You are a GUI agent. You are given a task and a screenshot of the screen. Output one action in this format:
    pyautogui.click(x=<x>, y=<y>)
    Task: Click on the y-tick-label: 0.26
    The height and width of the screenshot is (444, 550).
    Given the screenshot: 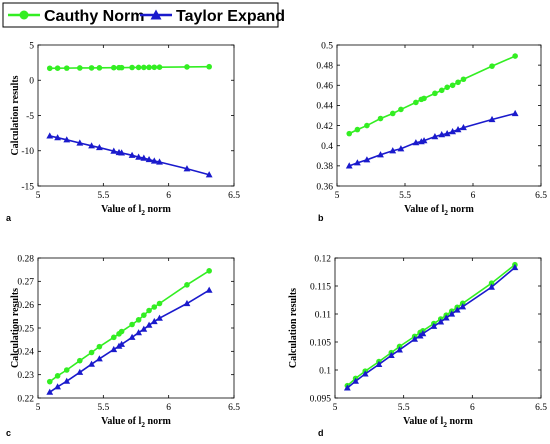 What is the action you would take?
    pyautogui.click(x=25, y=306)
    